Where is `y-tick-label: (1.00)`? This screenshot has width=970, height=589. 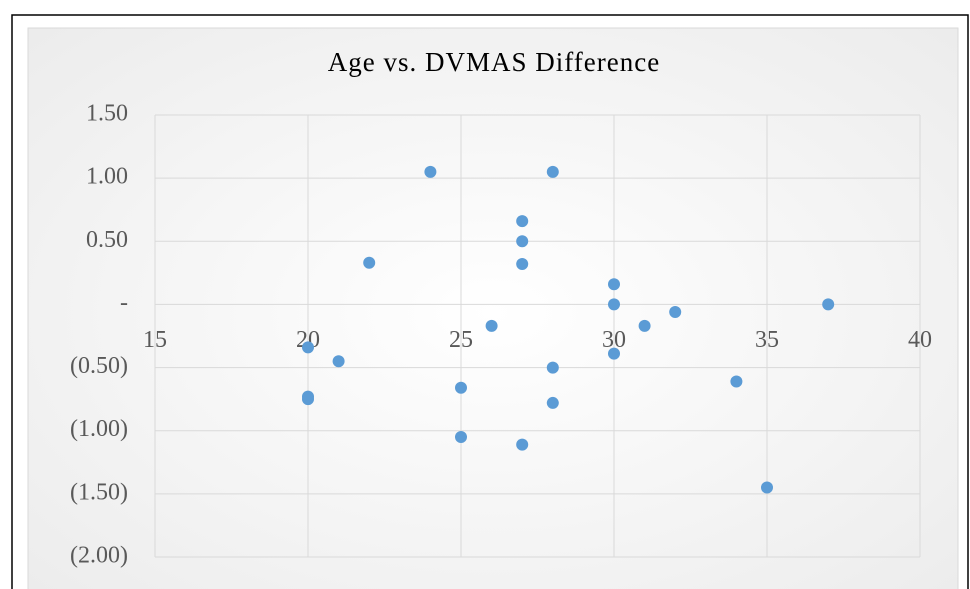
y-tick-label: (1.00) is located at coordinates (99, 429).